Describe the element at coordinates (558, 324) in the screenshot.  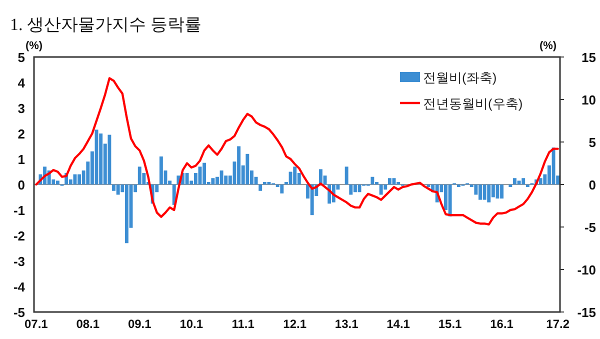
I see `x-tick-label: 17.2` at that location.